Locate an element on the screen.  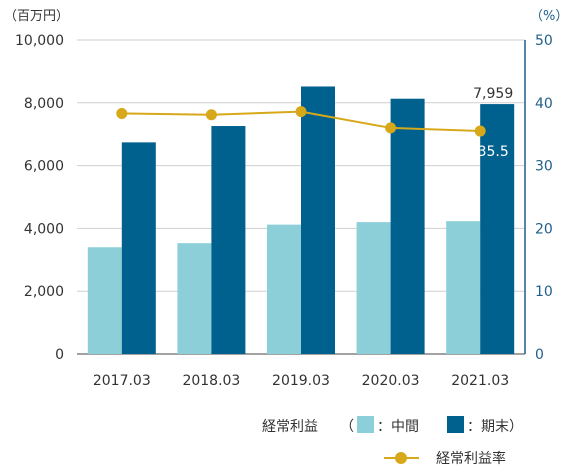
right-axis-ticks: 0 10 20 30 40 50 is located at coordinates (544, 198).